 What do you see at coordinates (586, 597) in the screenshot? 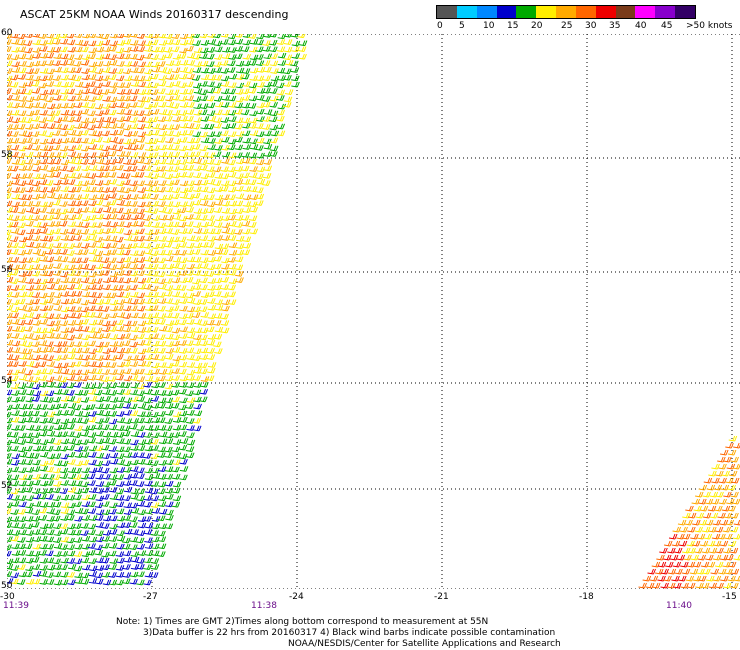
I see `lon-label: -18` at bounding box center [586, 597].